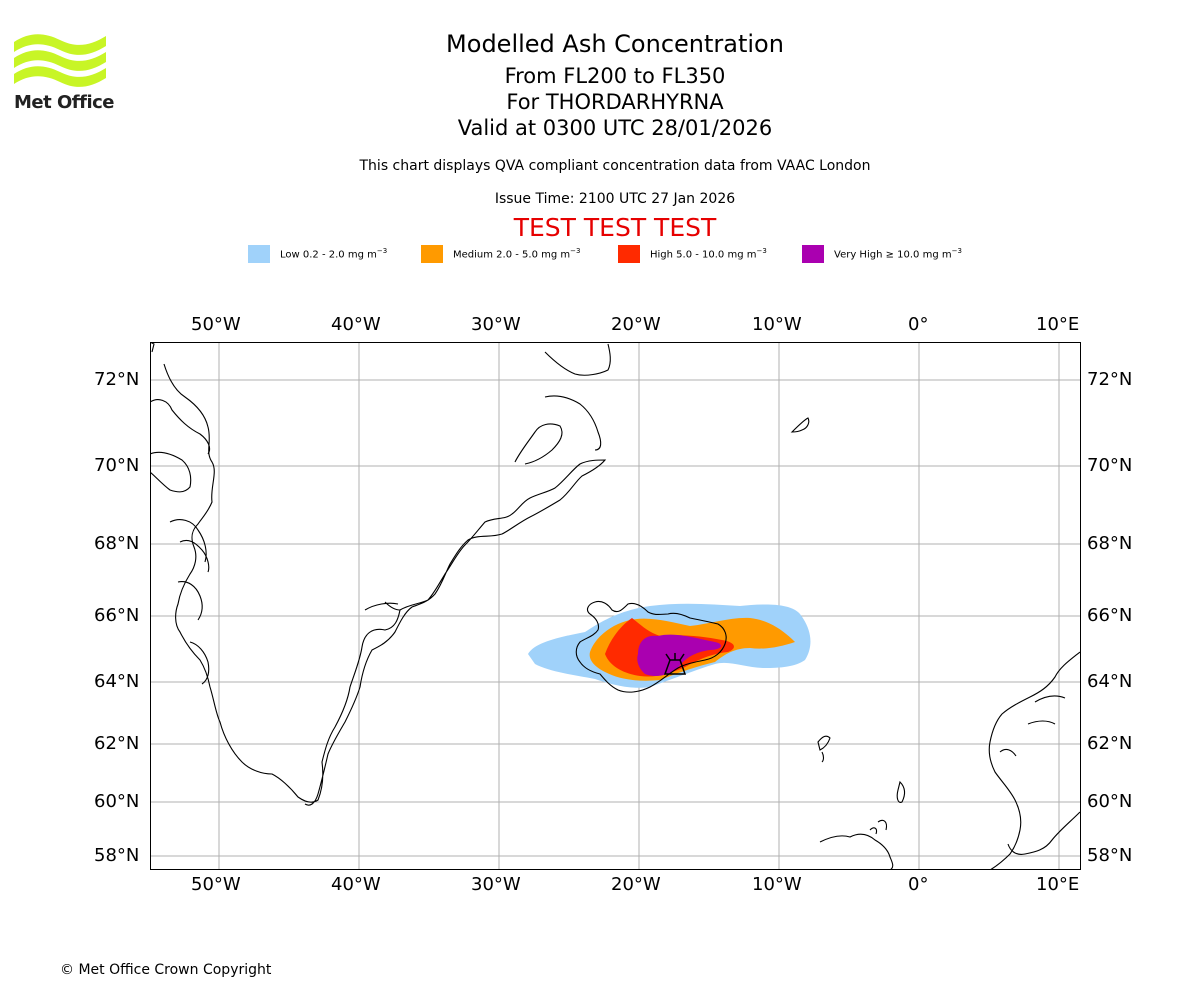  I want to click on lat-label-right-68n: 68°N, so click(1110, 543).